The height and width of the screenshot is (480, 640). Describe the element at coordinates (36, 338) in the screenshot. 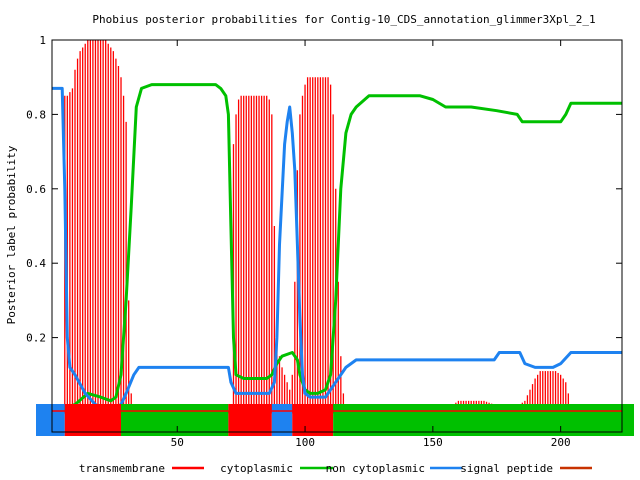

I see `y-tick-label: 0.2` at that location.